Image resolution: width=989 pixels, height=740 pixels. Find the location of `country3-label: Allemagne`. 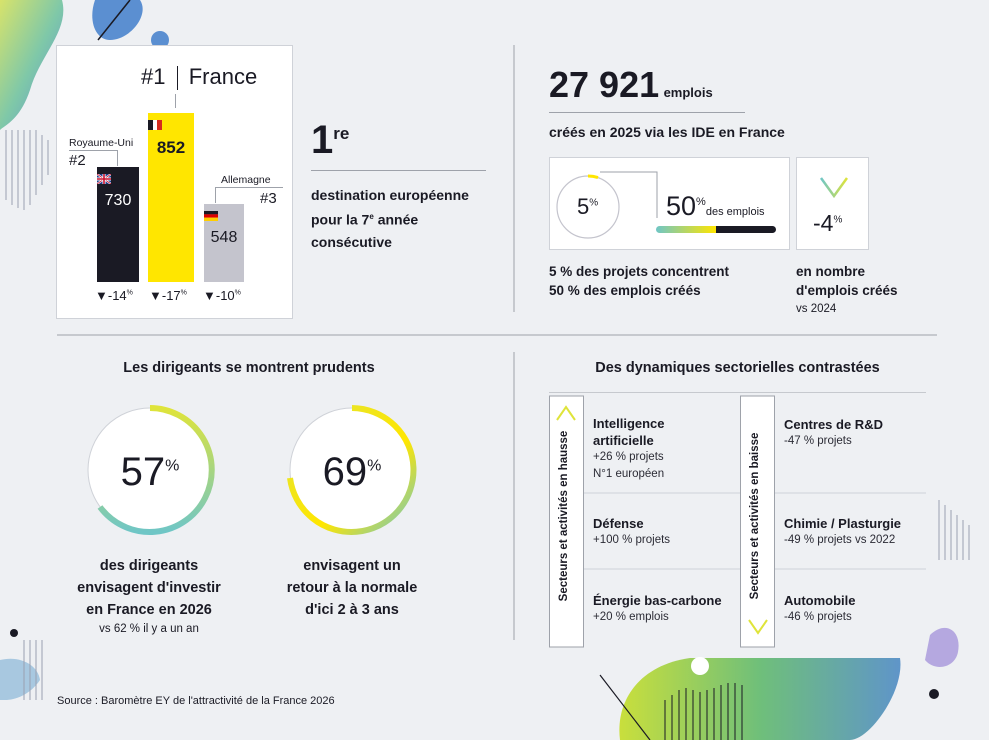

country3-label: Allemagne is located at coordinates (246, 180).